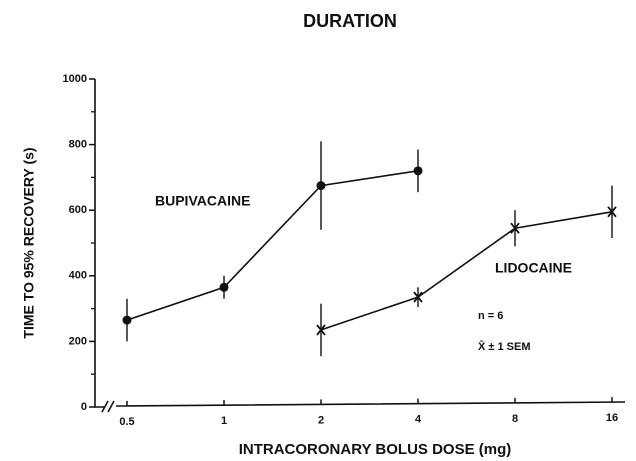 This screenshot has width=636, height=461. What do you see at coordinates (78, 210) in the screenshot?
I see `y-tick-label: 600` at bounding box center [78, 210].